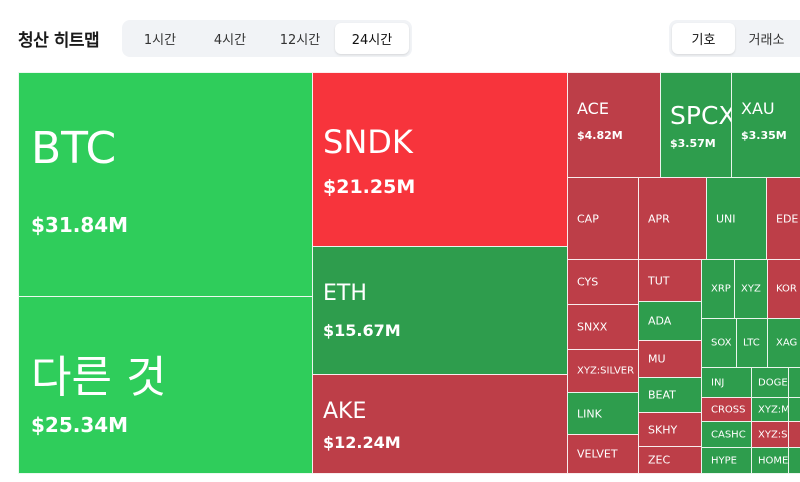 The image size is (800, 482). I want to click on tile-symbol: SPCX, so click(701, 115).